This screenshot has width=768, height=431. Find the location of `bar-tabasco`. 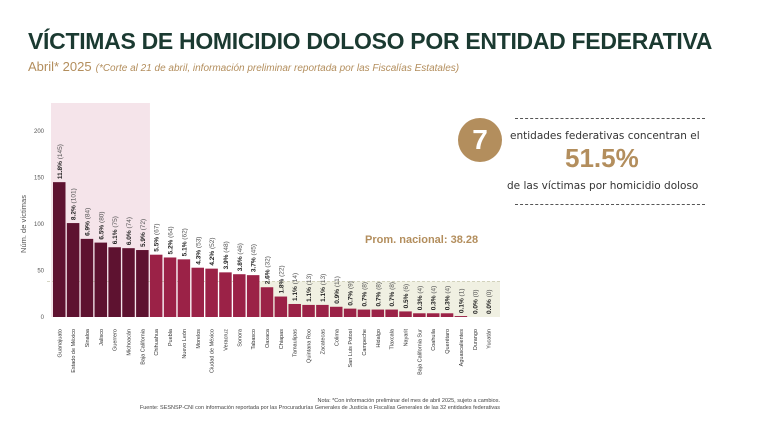

bar-tabasco is located at coordinates (253, 296).